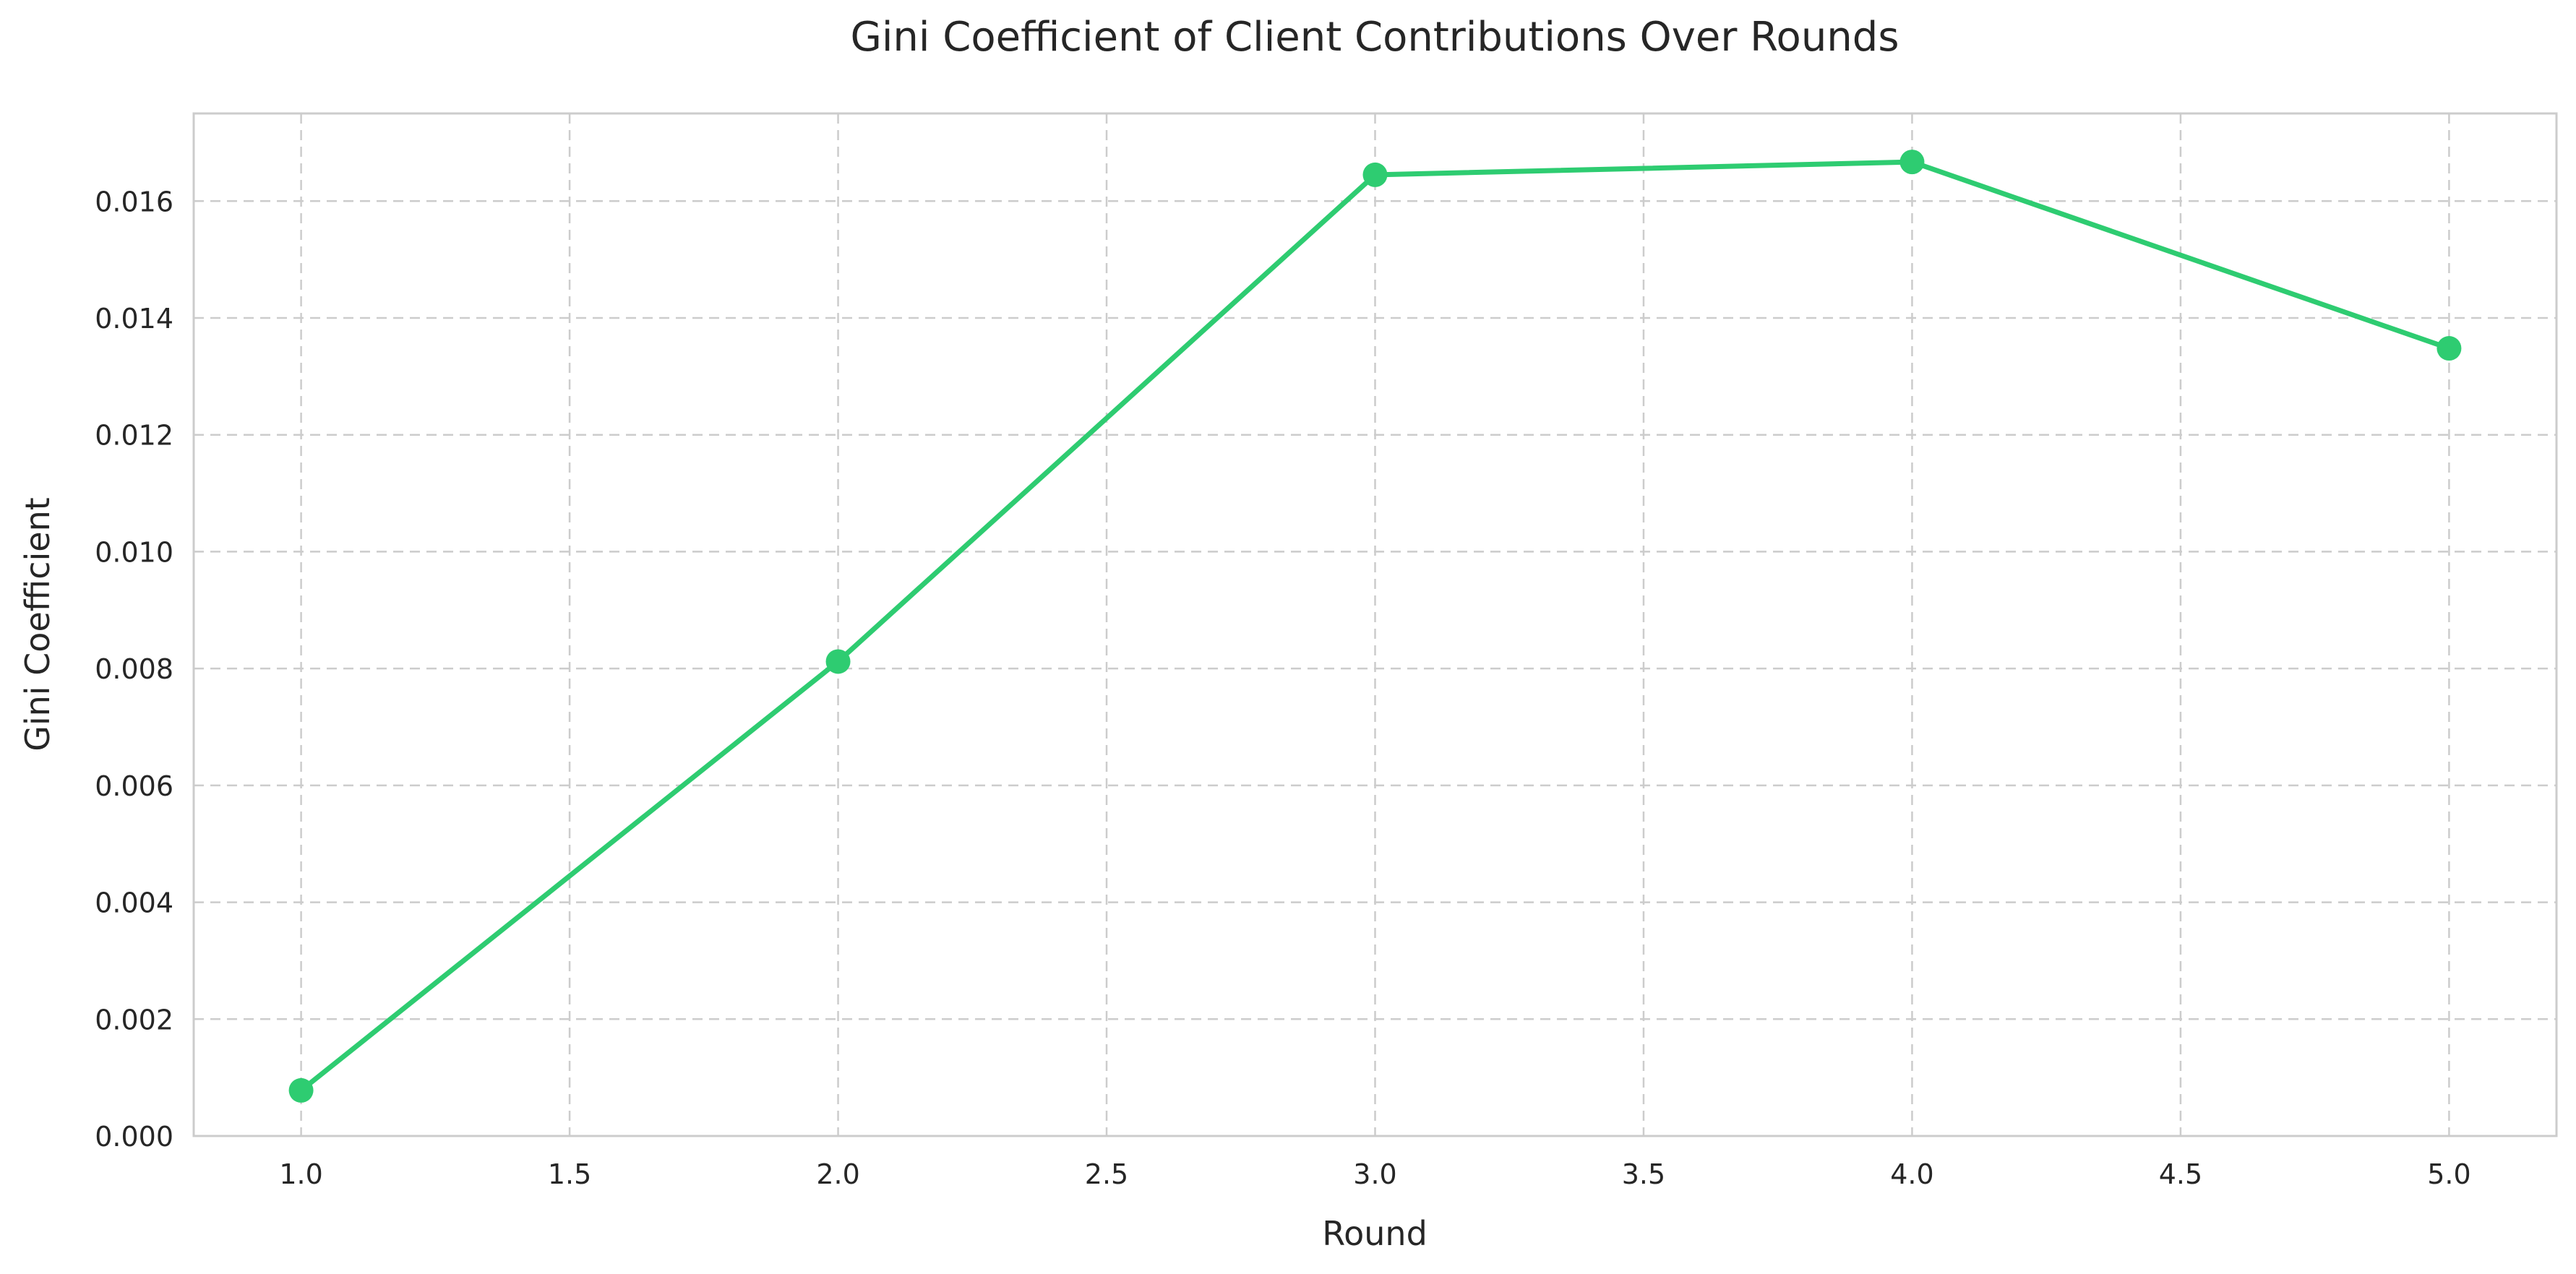 The width and height of the screenshot is (2576, 1274). Describe the element at coordinates (134, 436) in the screenshot. I see `y-tick-label: 0.012` at that location.